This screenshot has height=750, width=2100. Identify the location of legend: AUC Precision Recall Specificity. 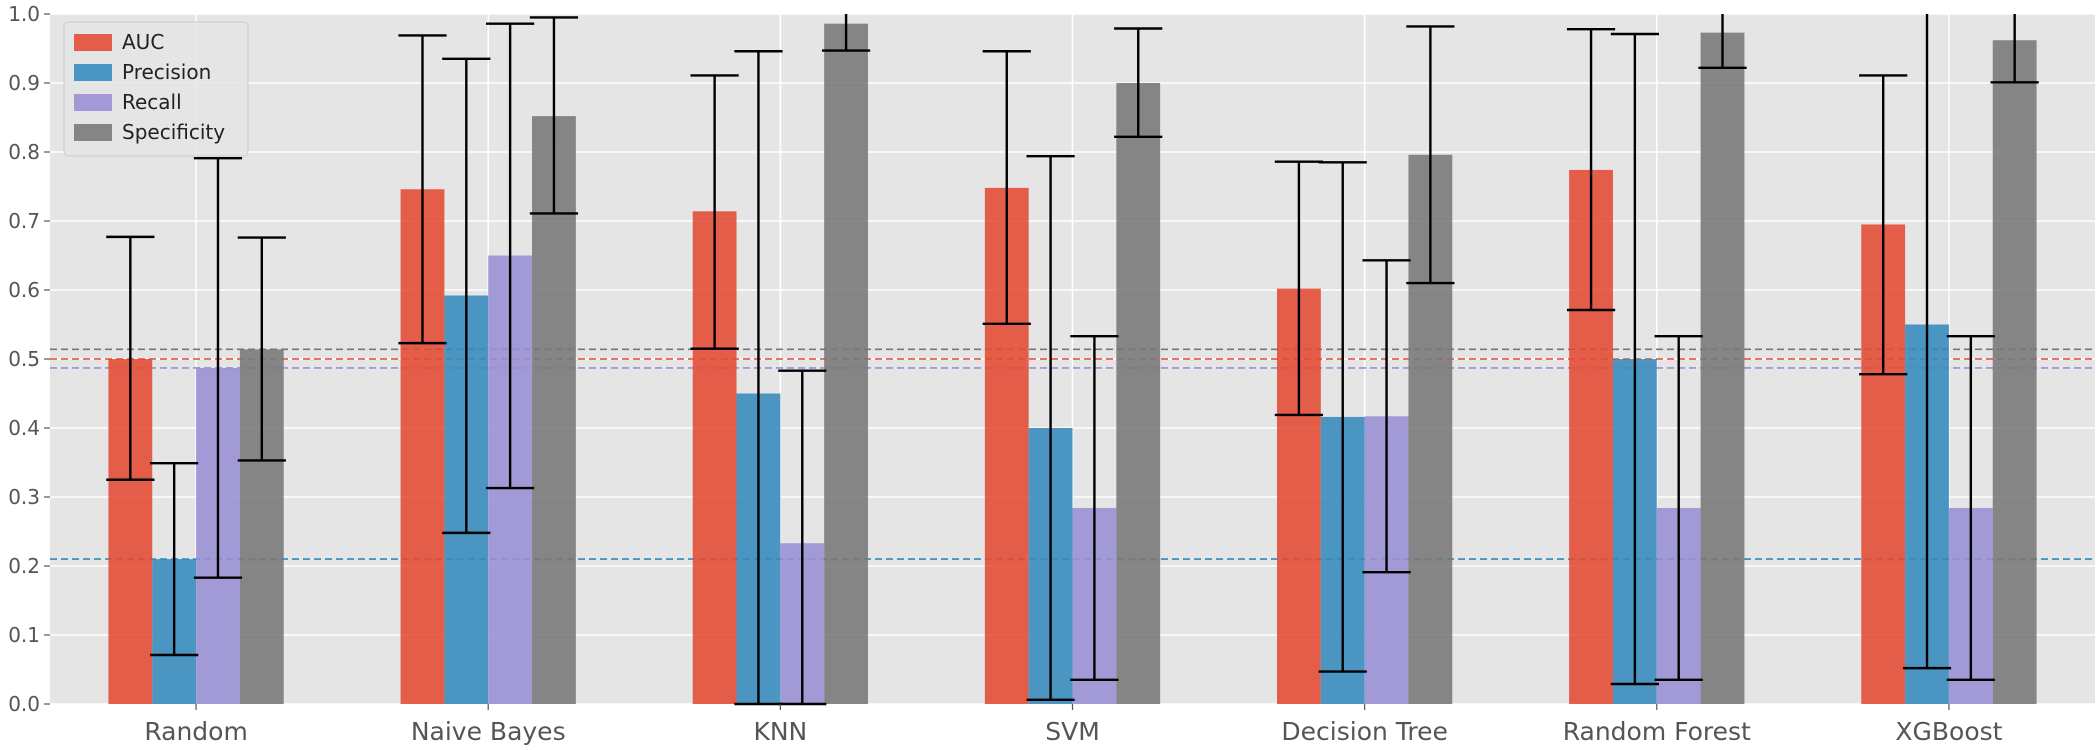
(156, 89).